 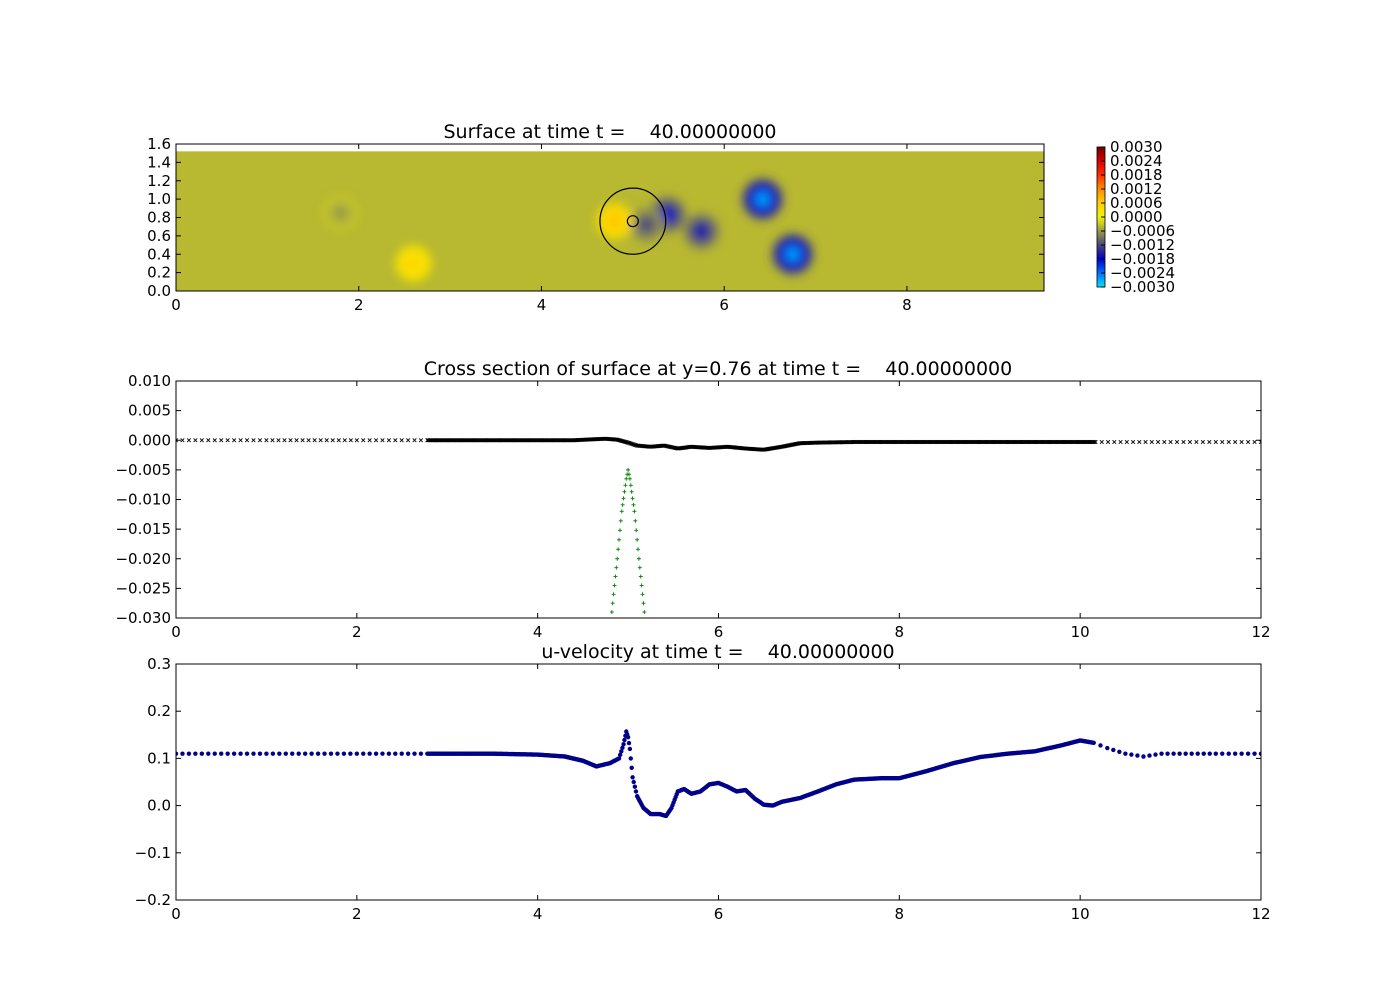 I want to click on u-velocity-title: u-velocity at time t = 40.00000000, so click(x=717, y=652).